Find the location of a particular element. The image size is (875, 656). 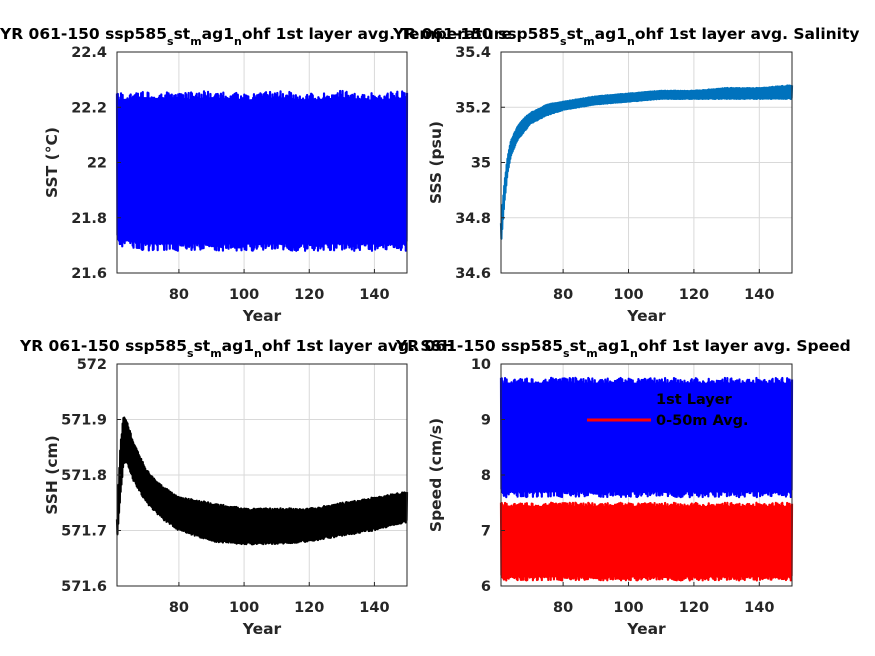

legend: 1st Layer 0-50m Avg. is located at coordinates (668, 410).